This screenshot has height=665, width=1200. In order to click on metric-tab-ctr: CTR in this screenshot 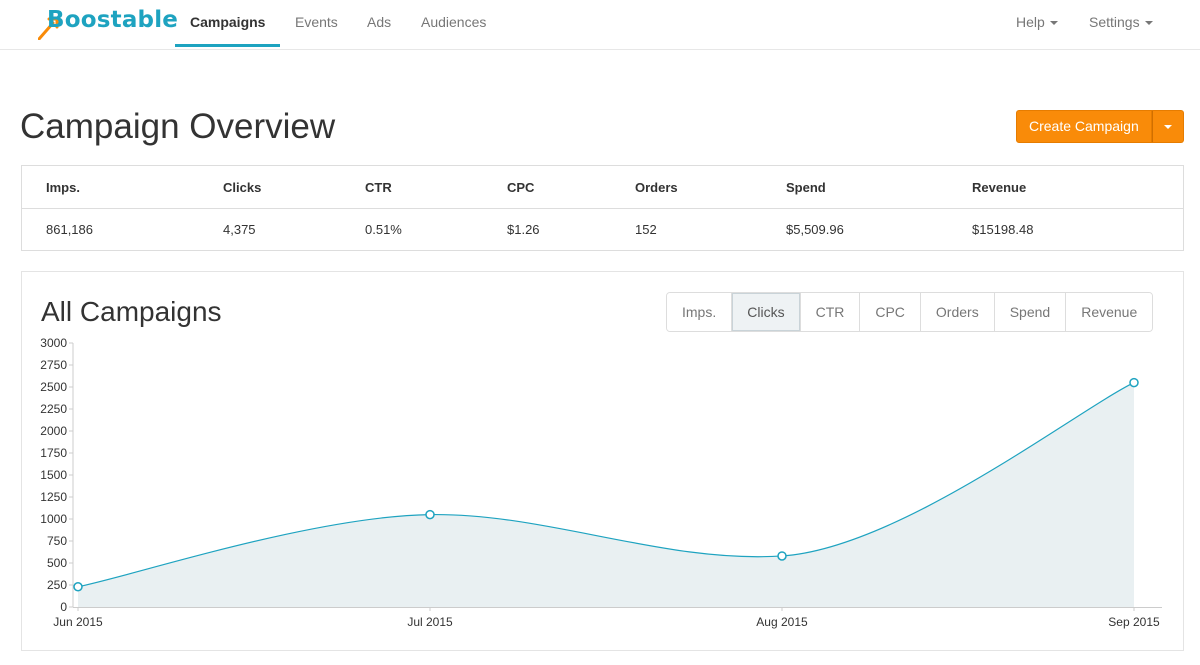, I will do `click(829, 312)`.